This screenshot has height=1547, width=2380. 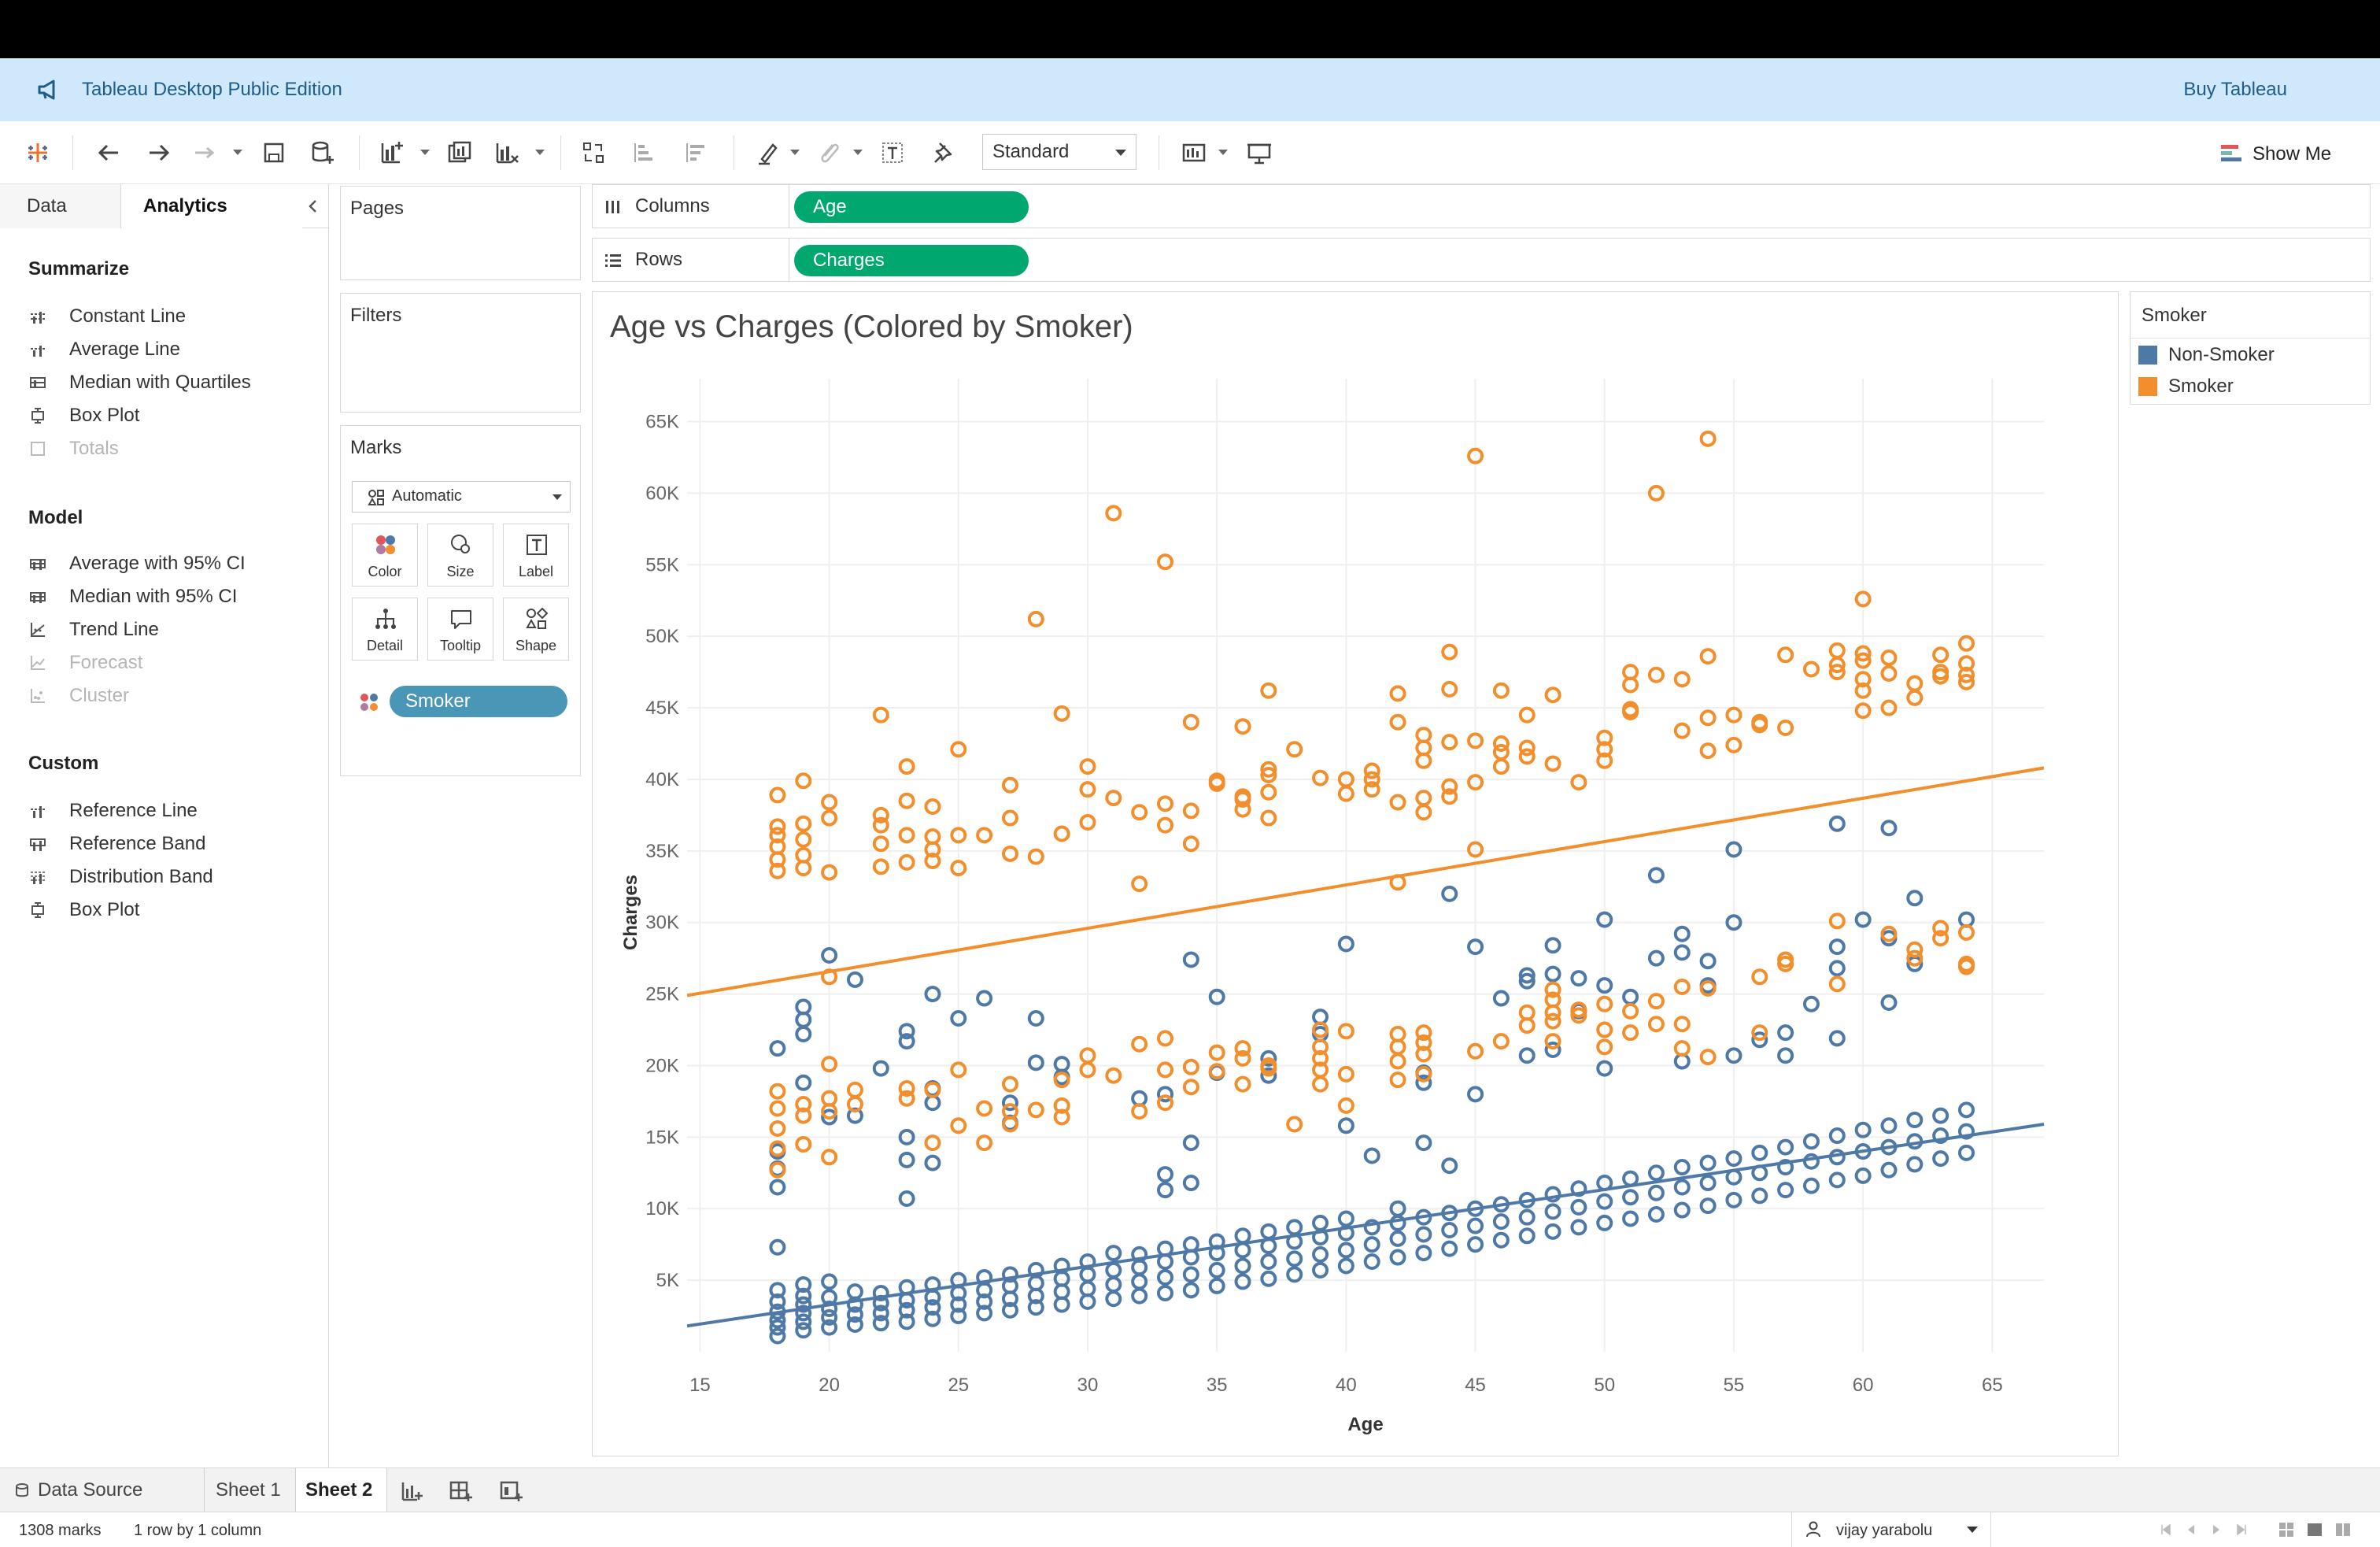 What do you see at coordinates (2216, 1529) in the screenshot?
I see `next-sheet-icon` at bounding box center [2216, 1529].